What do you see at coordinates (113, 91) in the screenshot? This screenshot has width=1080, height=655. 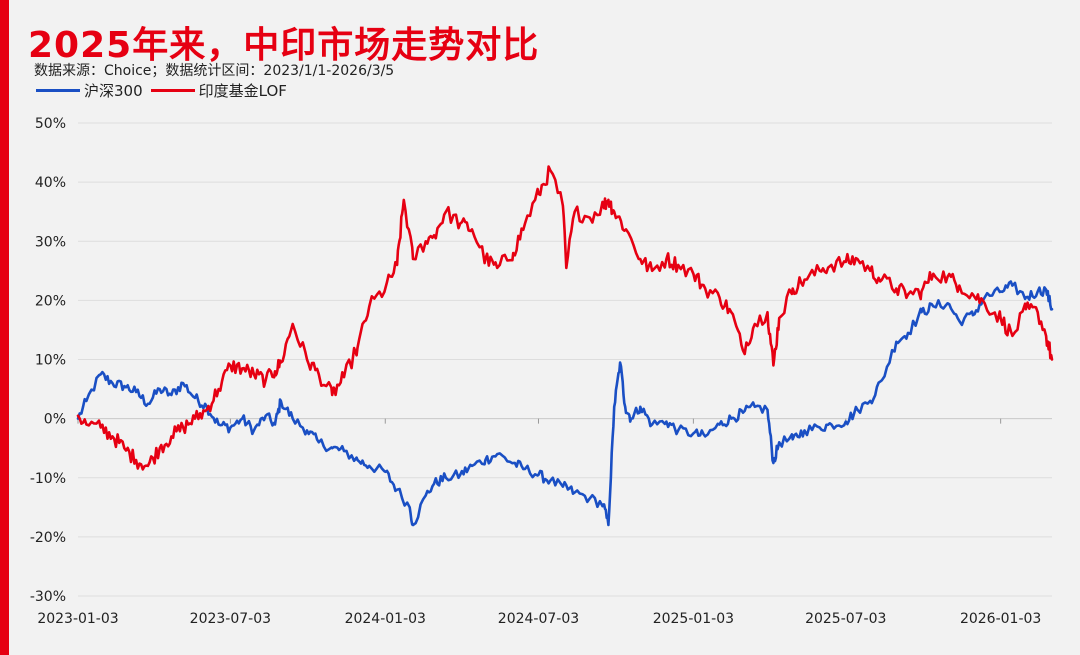 I see `legend-label-hs300: 沪深300` at bounding box center [113, 91].